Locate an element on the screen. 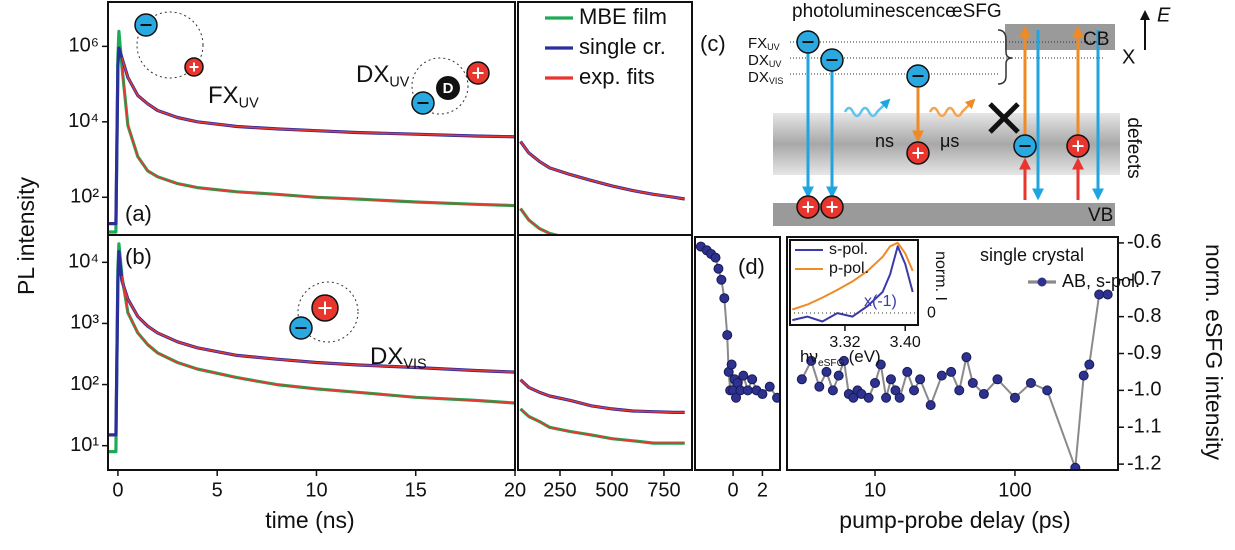 This screenshot has height=550, width=1235. y-tick-label: -0.9 is located at coordinates (1144, 353).